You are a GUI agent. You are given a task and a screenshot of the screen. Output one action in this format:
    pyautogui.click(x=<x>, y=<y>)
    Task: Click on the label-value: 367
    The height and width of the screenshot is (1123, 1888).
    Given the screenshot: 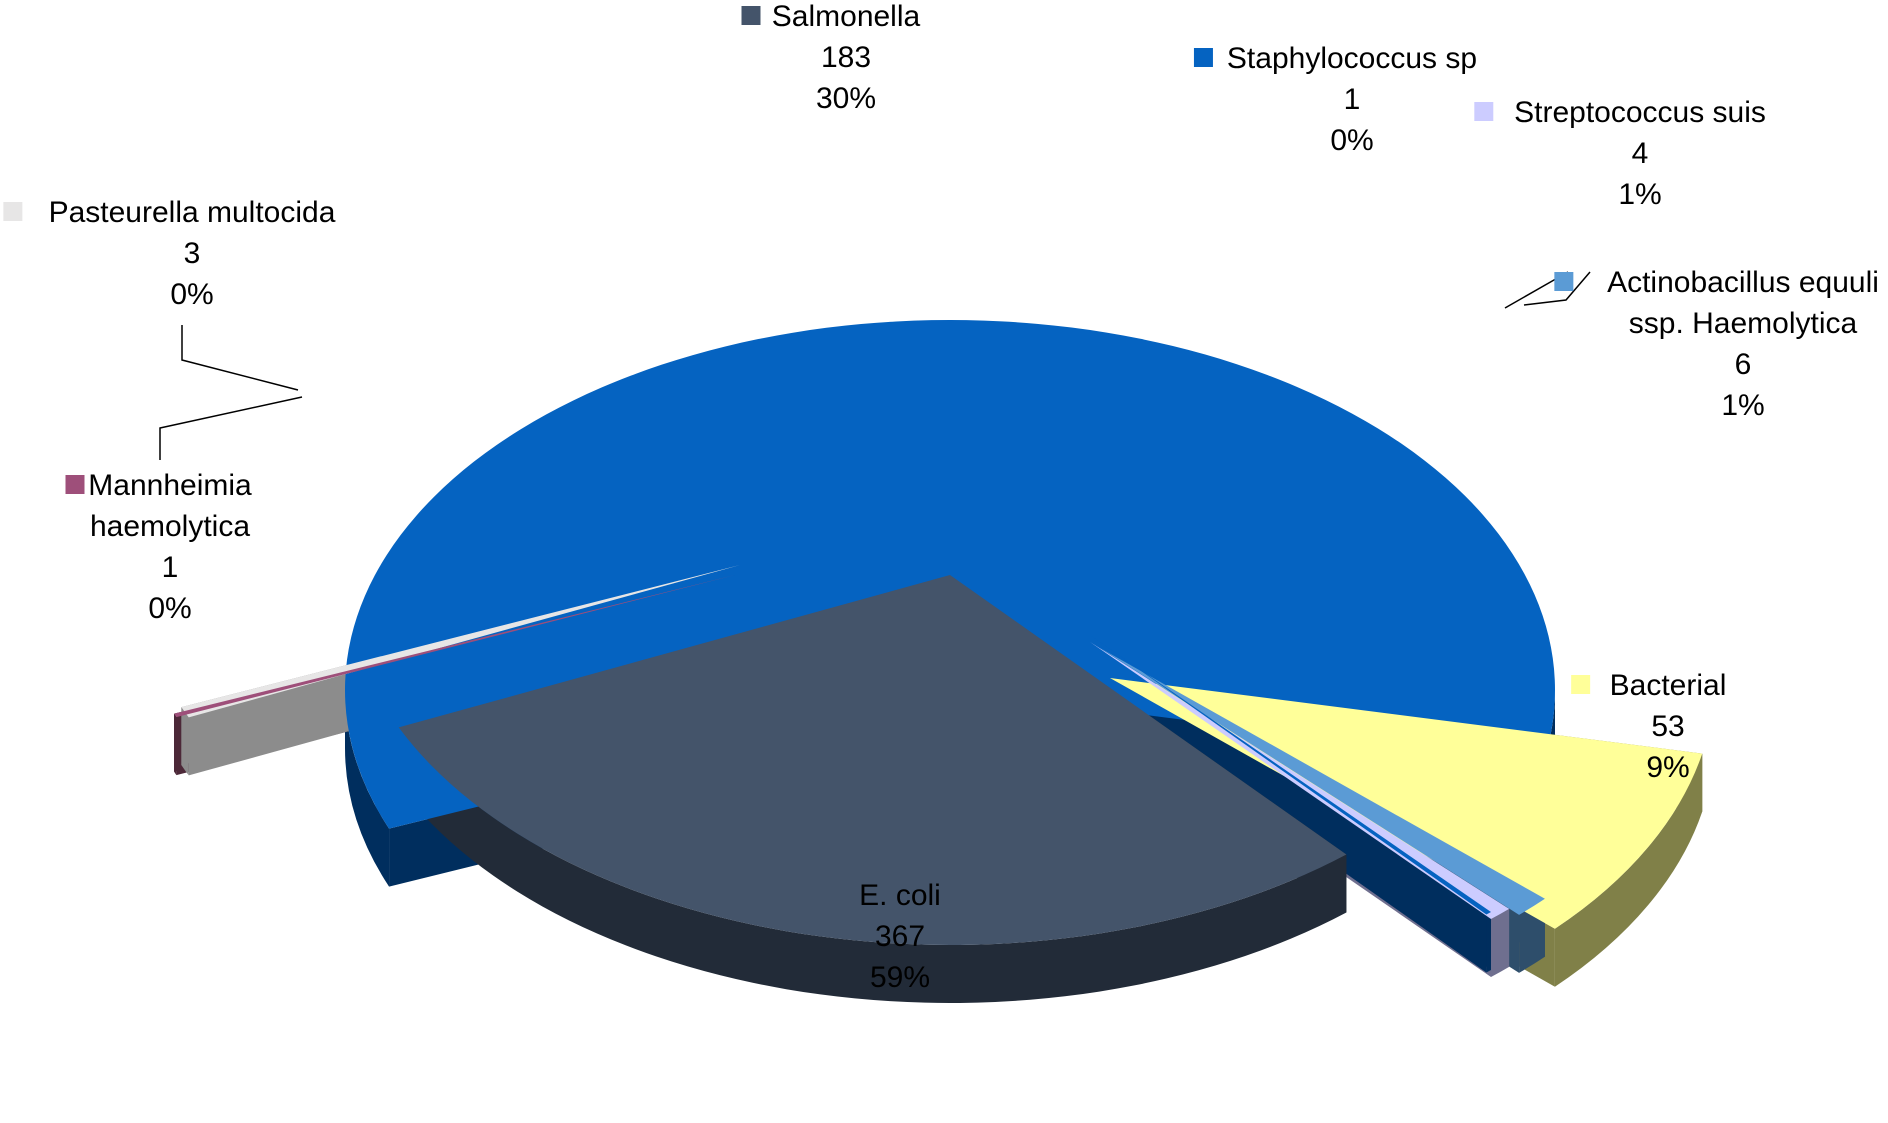 What is the action you would take?
    pyautogui.click(x=900, y=936)
    